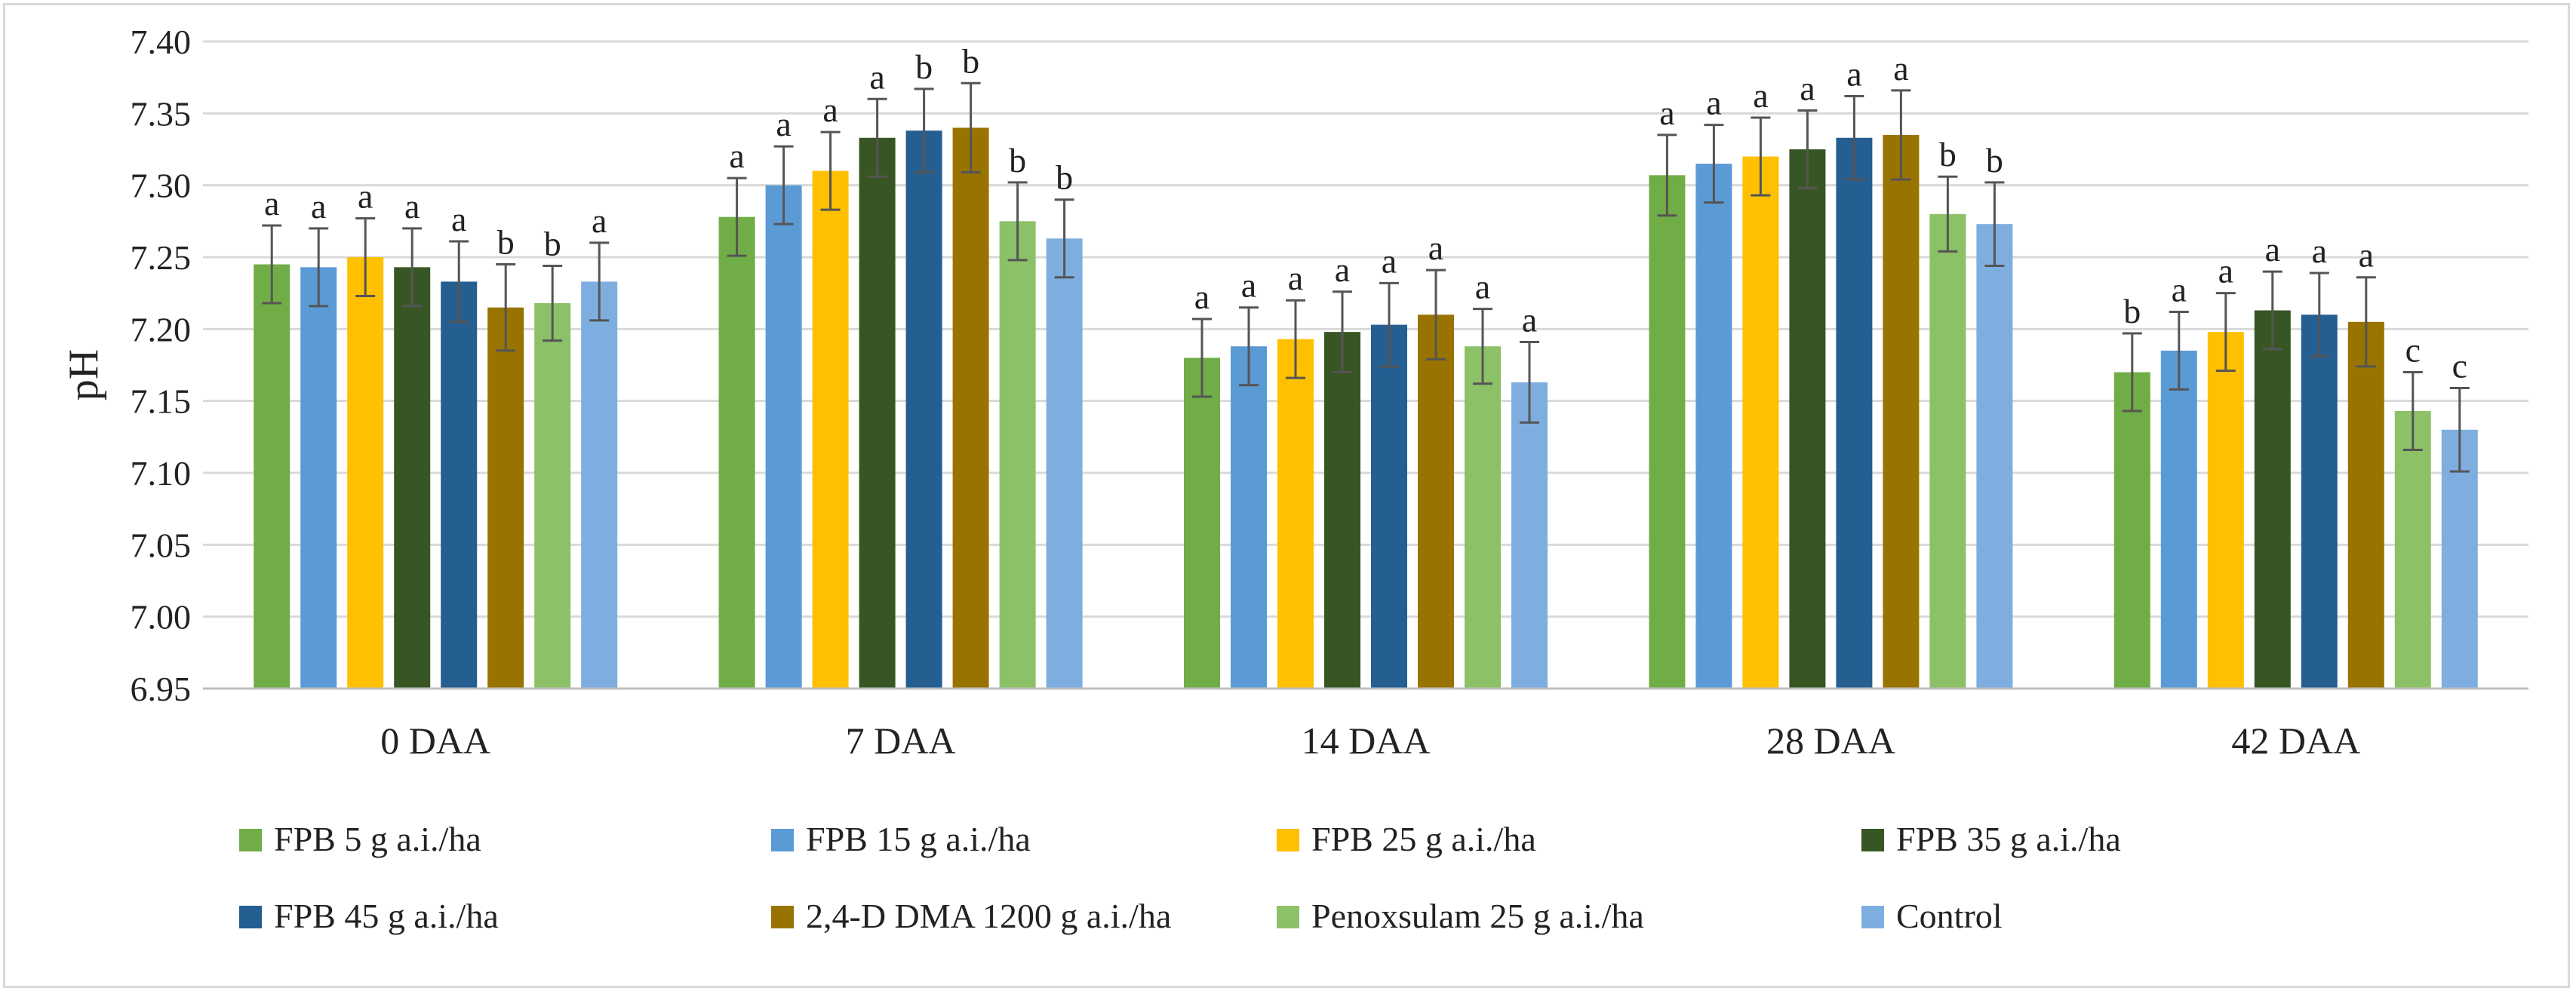  What do you see at coordinates (161, 473) in the screenshot?
I see `y-tick-label: 7.10` at bounding box center [161, 473].